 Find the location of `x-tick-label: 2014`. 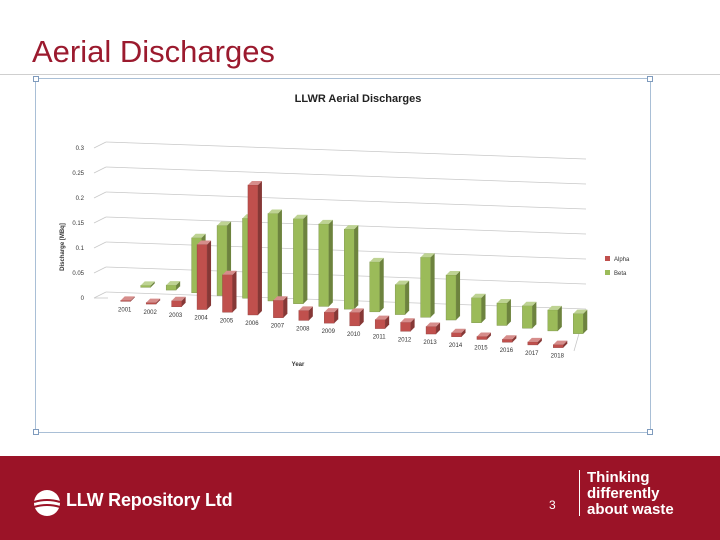

x-tick-label: 2014 is located at coordinates (456, 346).